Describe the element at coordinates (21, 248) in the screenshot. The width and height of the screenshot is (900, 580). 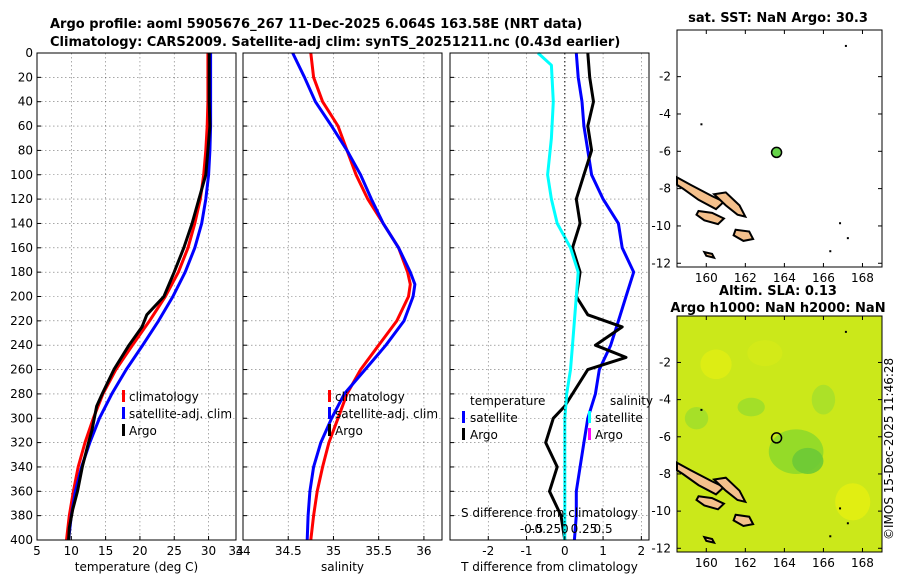
I see `y-tick-label: 160` at that location.